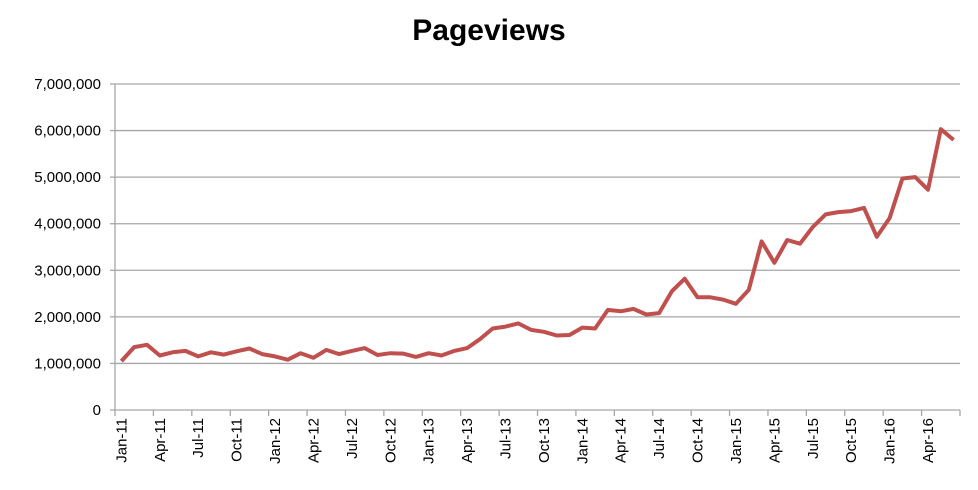 Image resolution: width=978 pixels, height=490 pixels. What do you see at coordinates (160, 440) in the screenshot?
I see `x-tick-label: Apr-11` at bounding box center [160, 440].